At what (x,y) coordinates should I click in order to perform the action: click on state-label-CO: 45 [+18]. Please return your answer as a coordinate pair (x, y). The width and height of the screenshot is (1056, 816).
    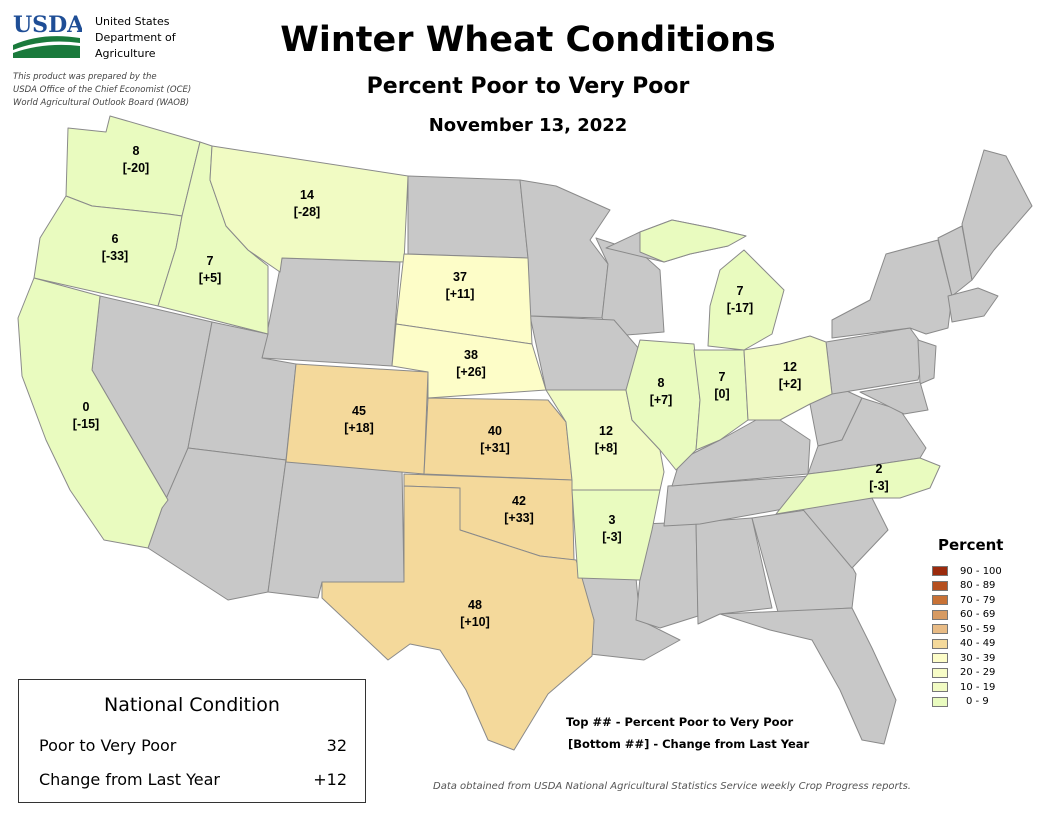
    Looking at the image, I should click on (359, 420).